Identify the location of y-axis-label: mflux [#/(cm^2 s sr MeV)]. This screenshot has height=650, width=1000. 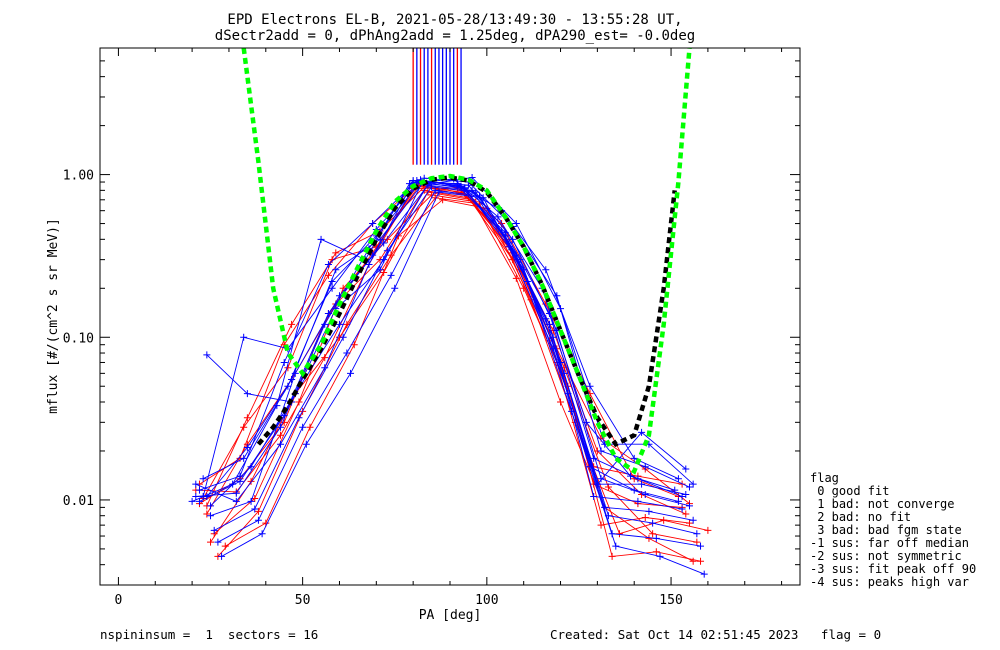
(53, 316).